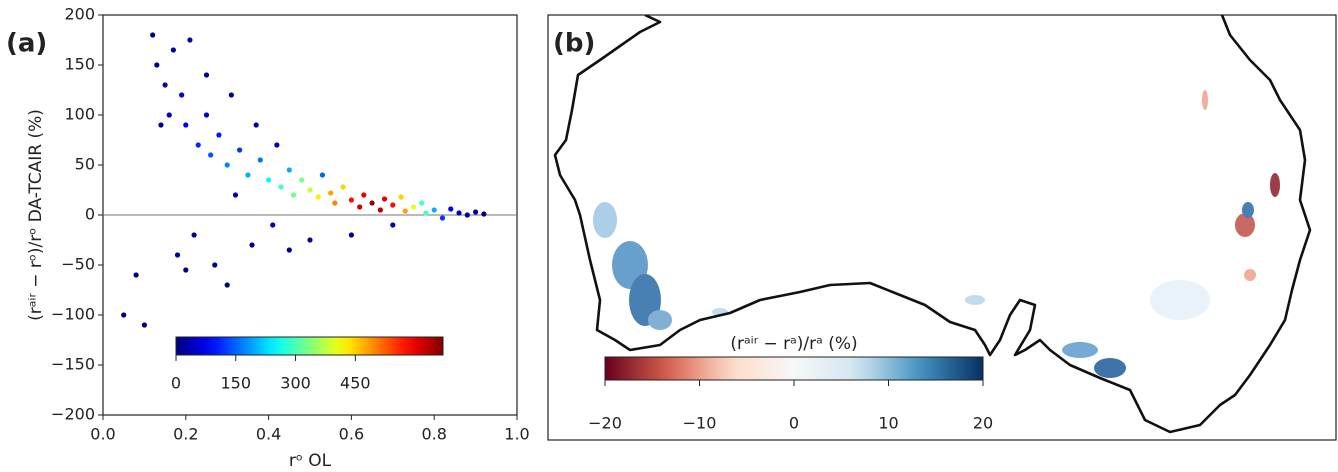  I want to click on x-axis-title: rᵒ OL, so click(310, 461).